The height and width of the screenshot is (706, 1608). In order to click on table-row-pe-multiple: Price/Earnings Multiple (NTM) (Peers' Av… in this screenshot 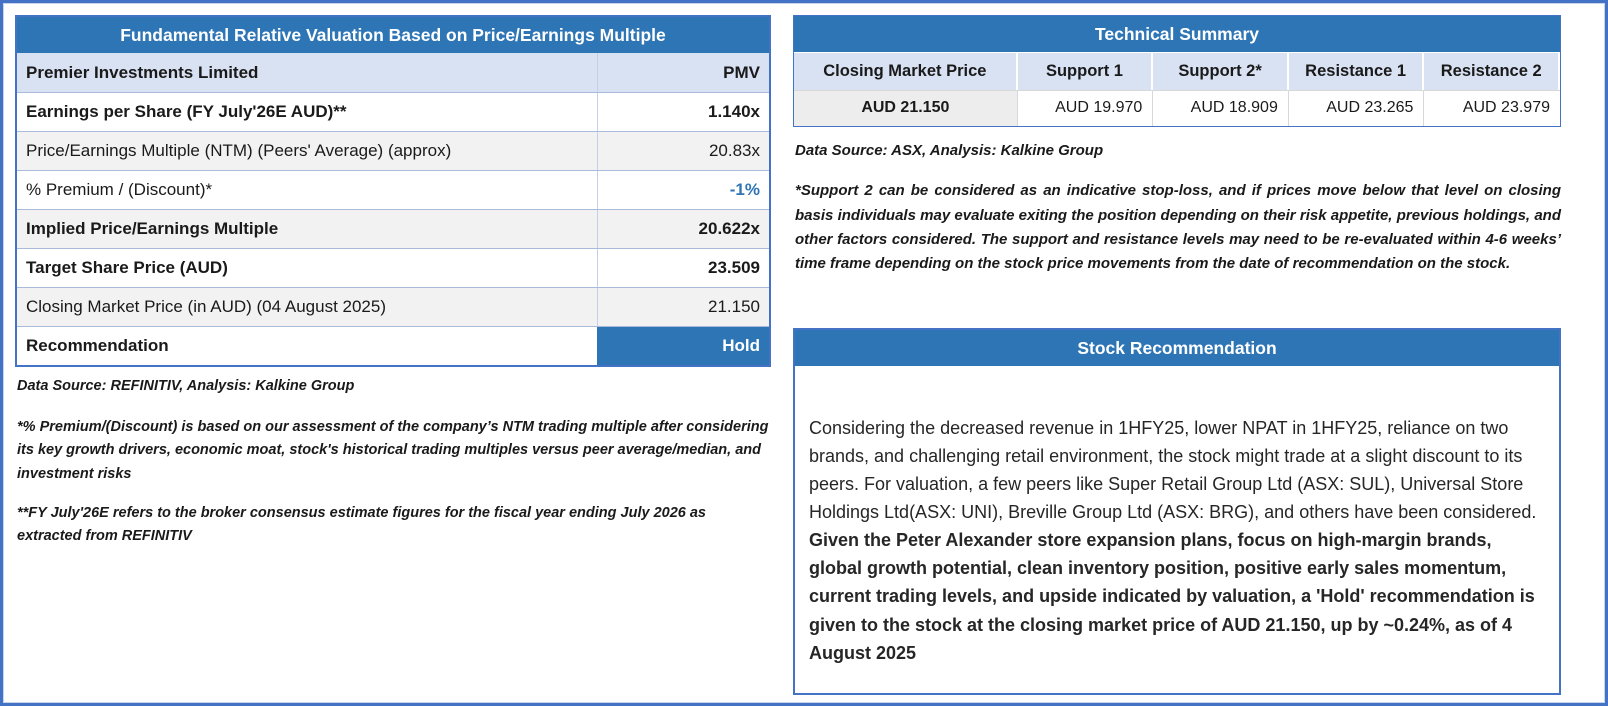, I will do `click(393, 150)`.